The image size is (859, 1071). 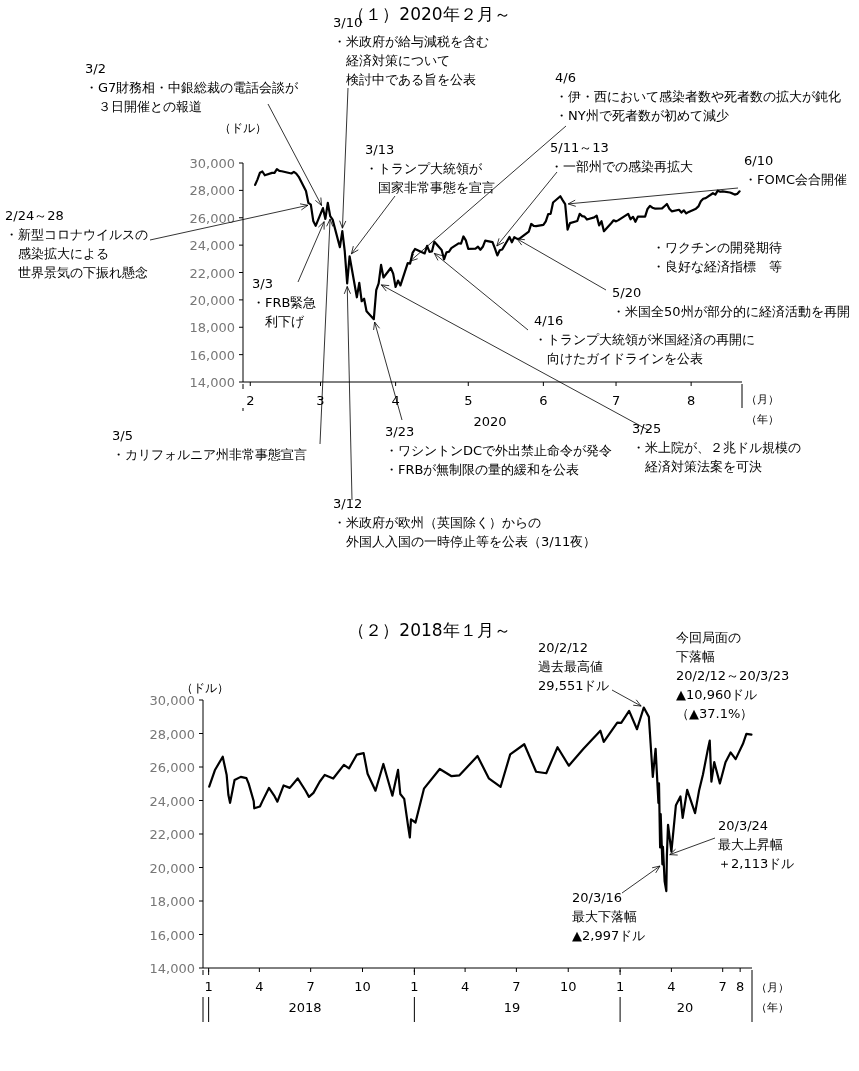 I want to click on annotation: 20/3/24 最大上昇幅＋2,113ドル, so click(x=756, y=844).